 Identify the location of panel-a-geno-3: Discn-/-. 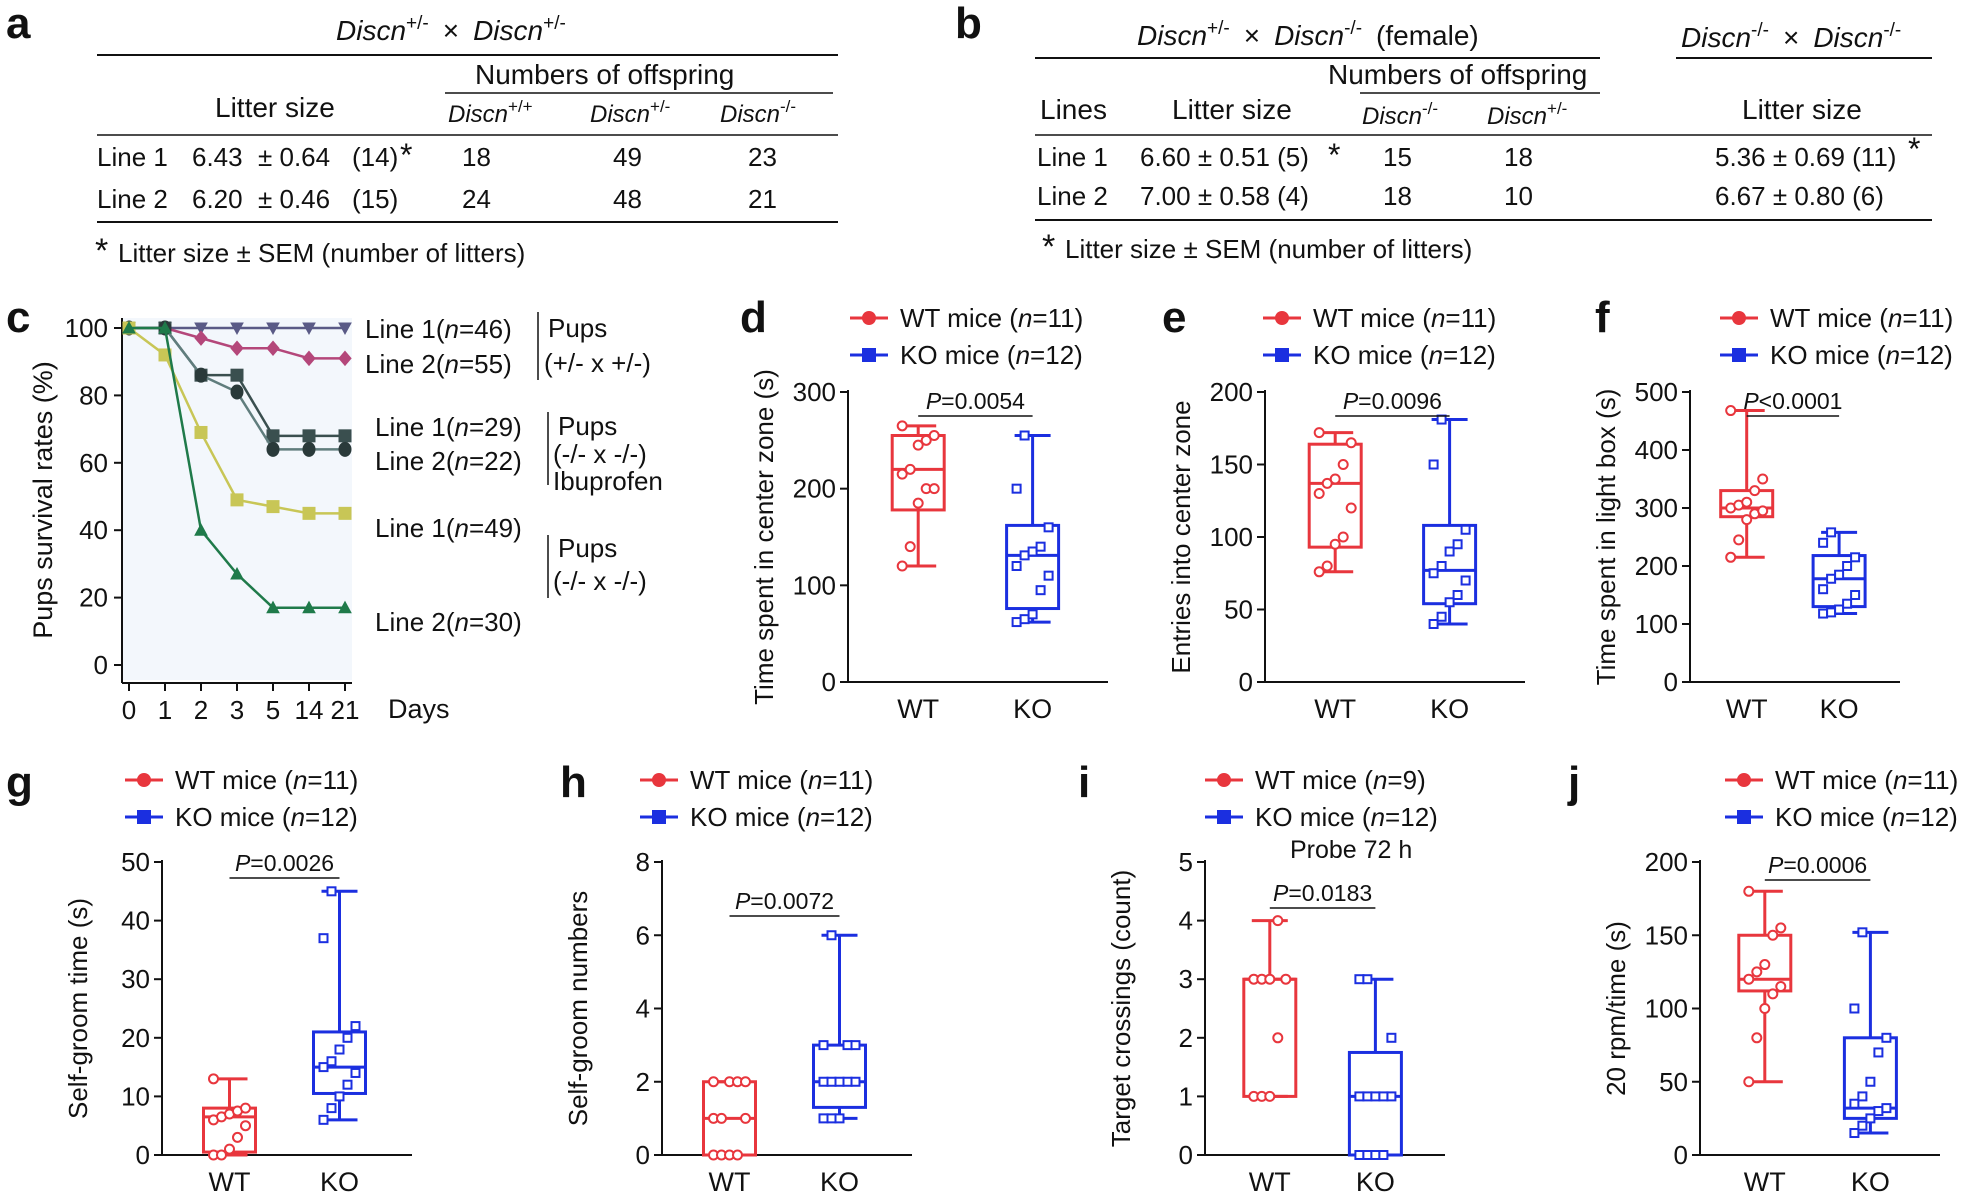
(758, 112).